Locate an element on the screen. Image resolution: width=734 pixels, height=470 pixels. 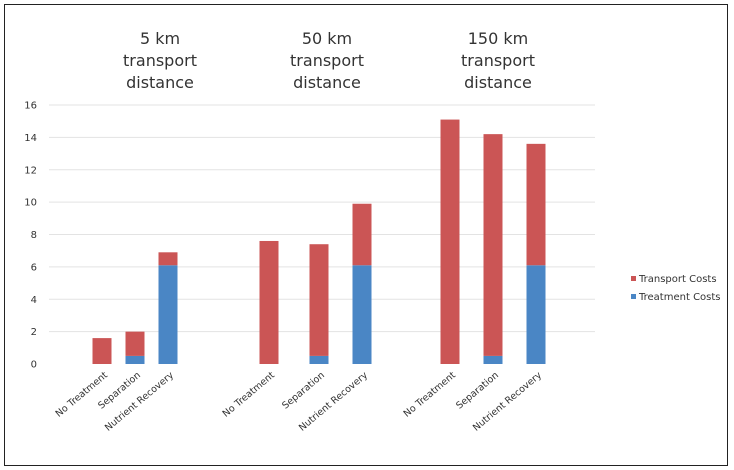
y-tick-label: 12 is located at coordinates (30, 170).